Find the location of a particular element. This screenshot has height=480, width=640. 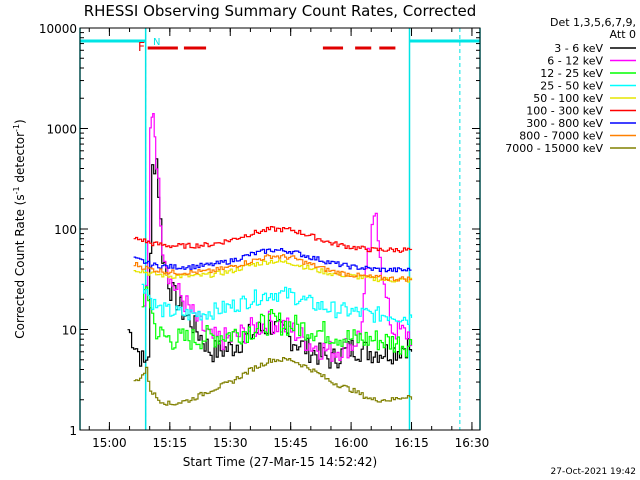

x-tick-label-1: 15:00 is located at coordinates (109, 443).